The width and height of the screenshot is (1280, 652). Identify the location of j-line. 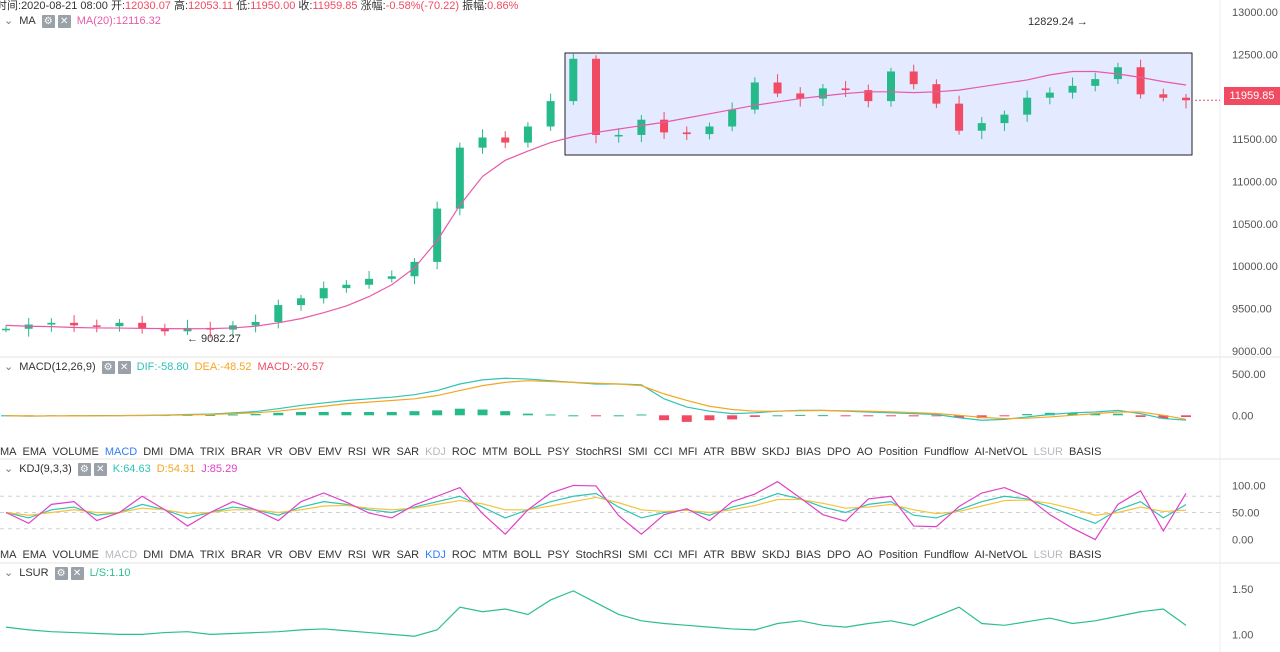
(596, 510).